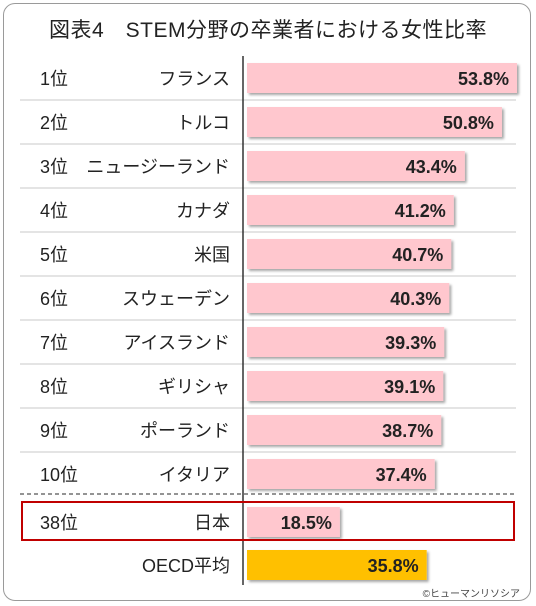 Image resolution: width=536 pixels, height=606 pixels. I want to click on value-label: 38.7%, so click(407, 431).